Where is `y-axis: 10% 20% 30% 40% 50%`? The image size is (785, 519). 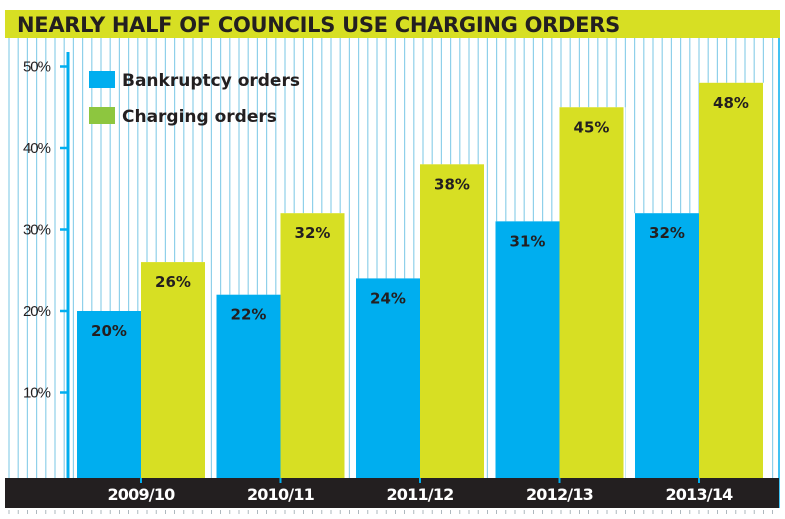
y-axis: 10% 20% 30% 40% 50% is located at coordinates (46, 265).